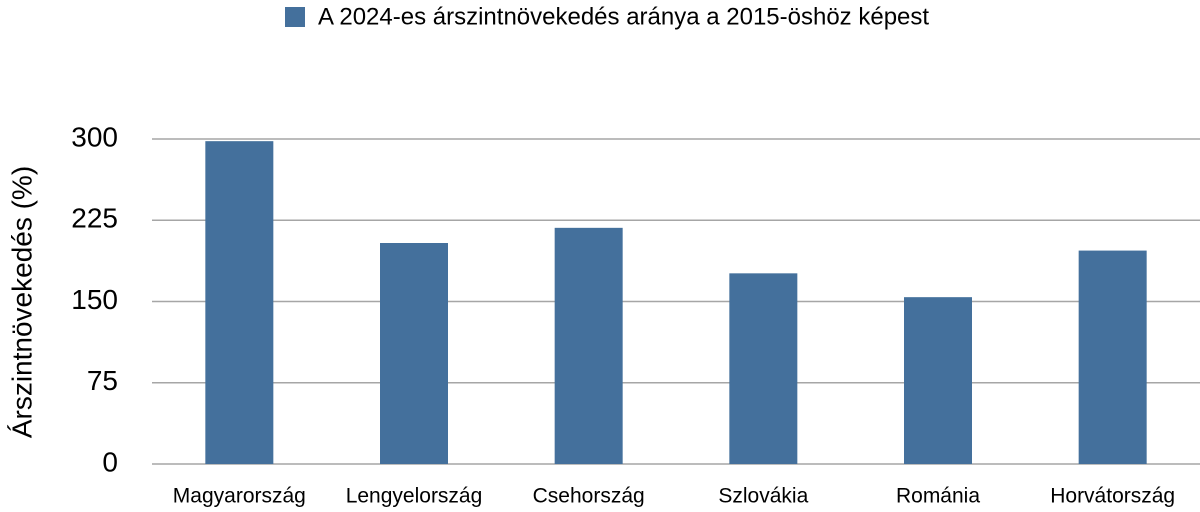 Image resolution: width=1200 pixels, height=512 pixels. What do you see at coordinates (763, 496) in the screenshot?
I see `x-tick-label: Szlovákia` at bounding box center [763, 496].